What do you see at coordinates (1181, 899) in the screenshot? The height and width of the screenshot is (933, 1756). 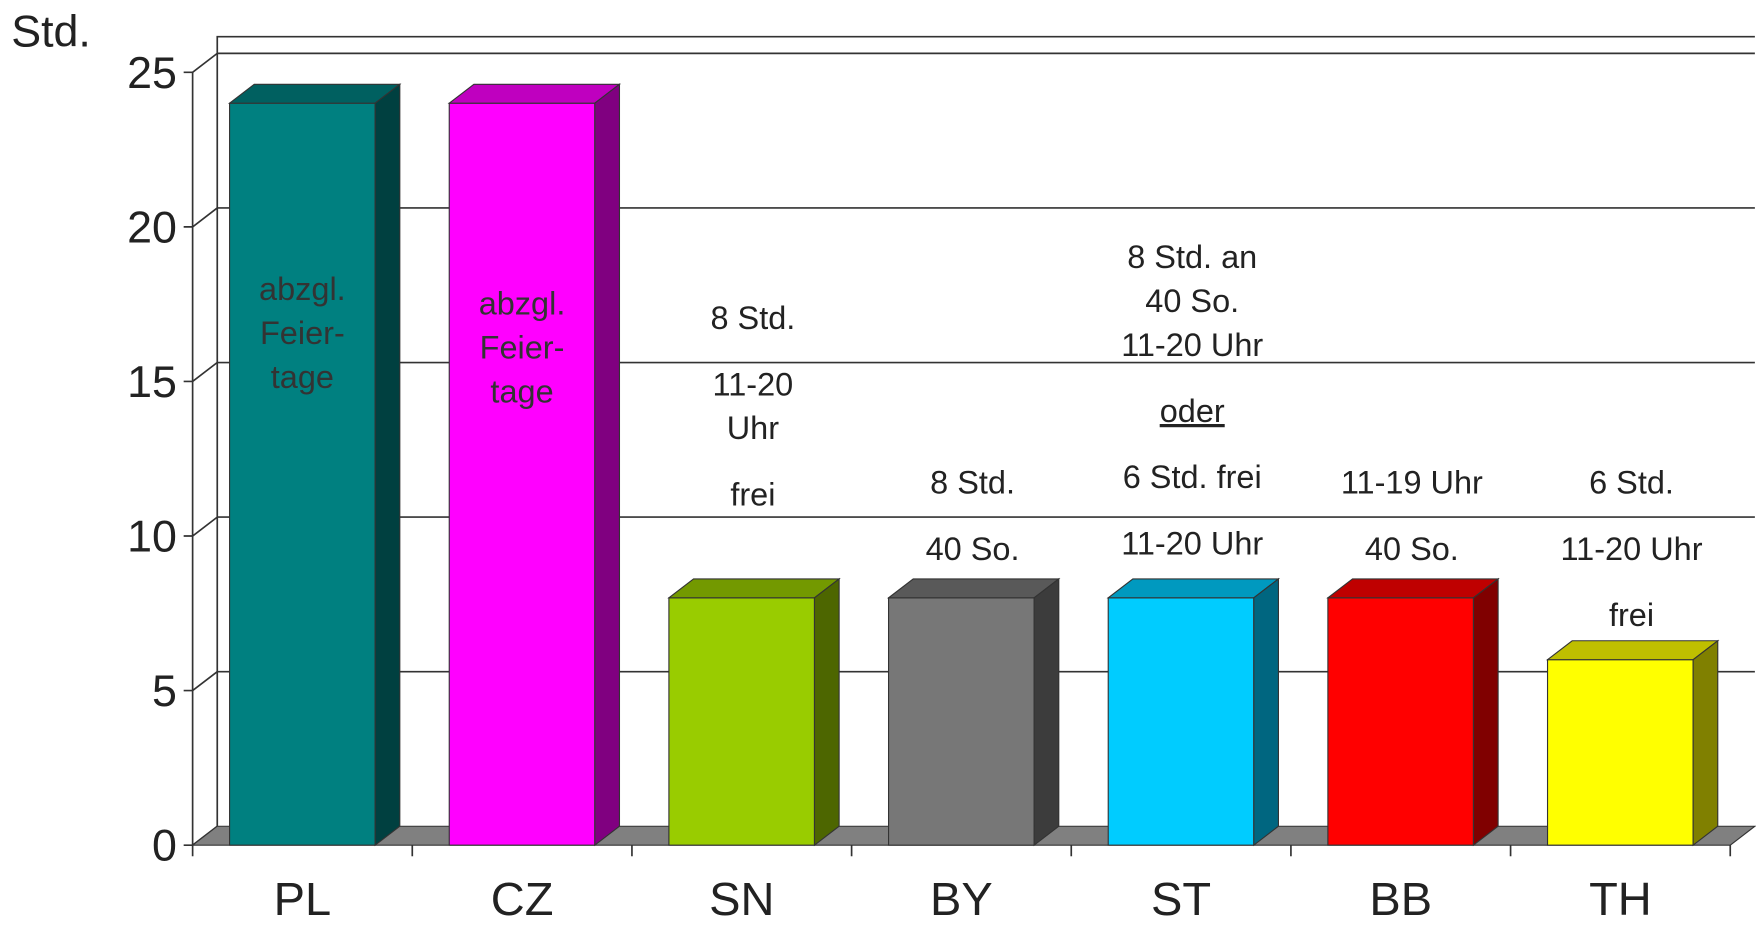 I see `x-tick-label: ST` at bounding box center [1181, 899].